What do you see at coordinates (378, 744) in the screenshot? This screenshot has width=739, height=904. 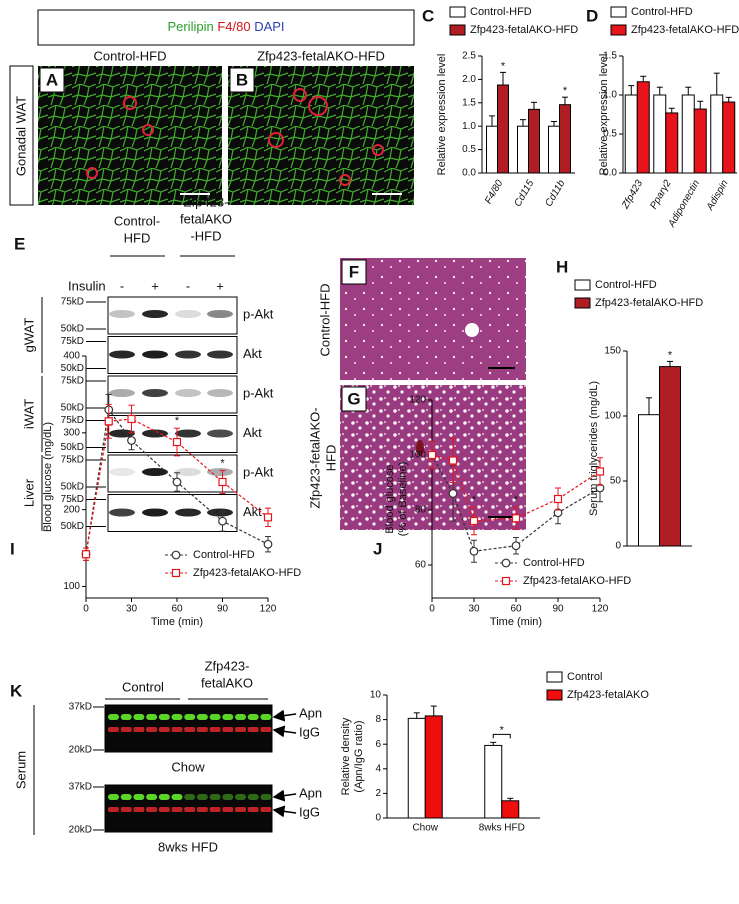 I see `y-tick-label: 6` at bounding box center [378, 744].